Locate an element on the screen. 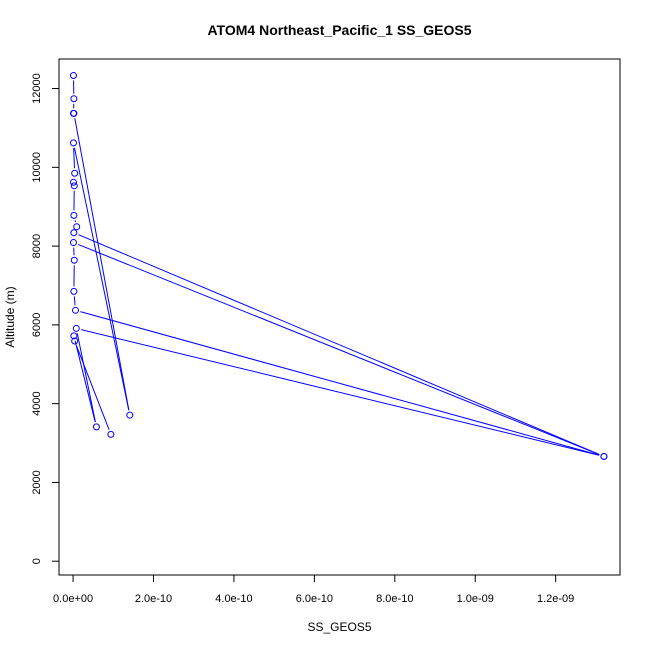 Image resolution: width=650 pixels, height=650 pixels. y-tick-label: 0 is located at coordinates (37, 561).